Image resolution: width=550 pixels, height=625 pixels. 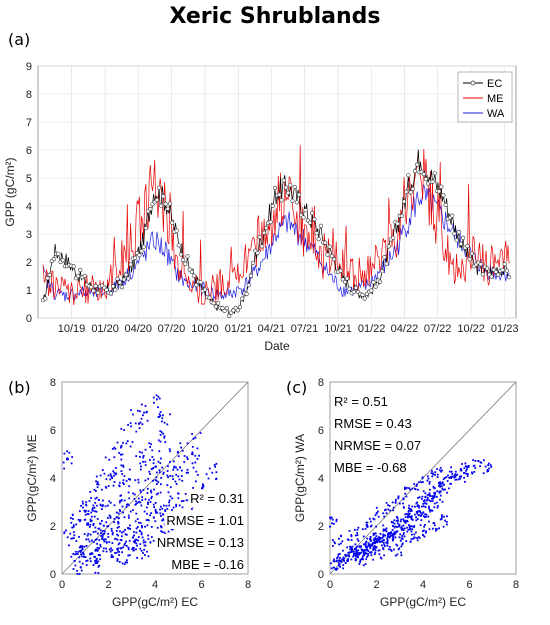 What do you see at coordinates (496, 114) in the screenshot?
I see `legend-label-wa: WA` at bounding box center [496, 114].